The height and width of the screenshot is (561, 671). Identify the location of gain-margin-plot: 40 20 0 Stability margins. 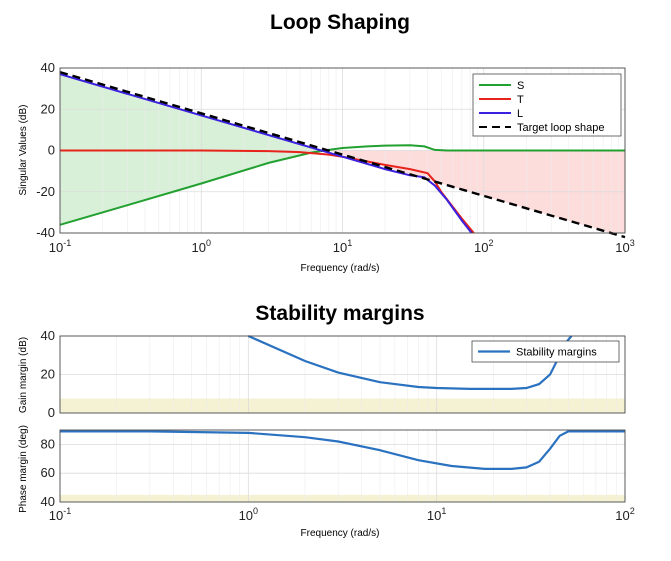
(333, 374).